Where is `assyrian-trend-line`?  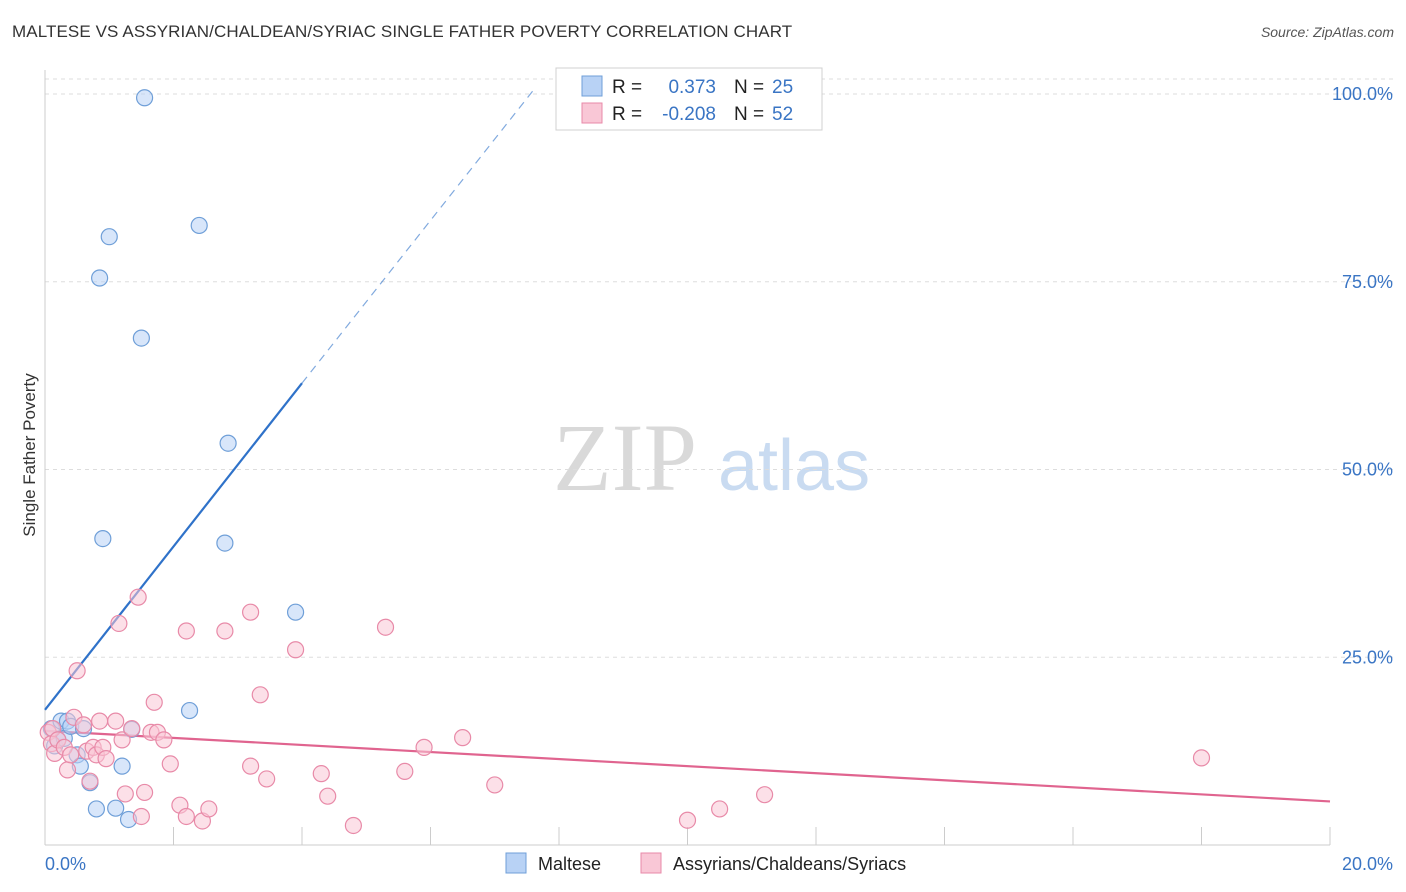 assyrian-trend-line is located at coordinates (687, 766).